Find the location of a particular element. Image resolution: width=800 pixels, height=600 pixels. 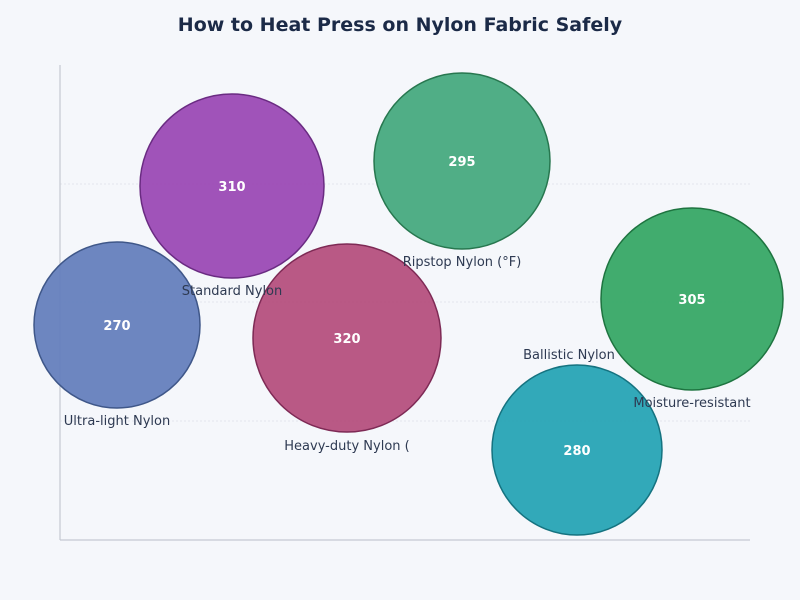

bubble-value: 305 is located at coordinates (691, 300).